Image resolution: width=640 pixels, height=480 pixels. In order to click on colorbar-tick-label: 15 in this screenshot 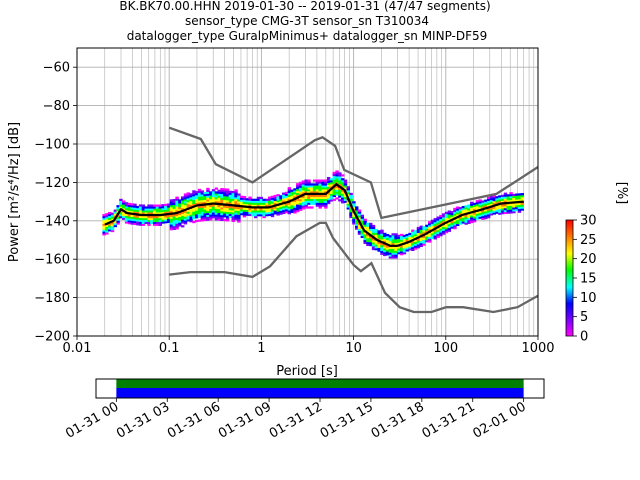, I will do `click(588, 279)`.